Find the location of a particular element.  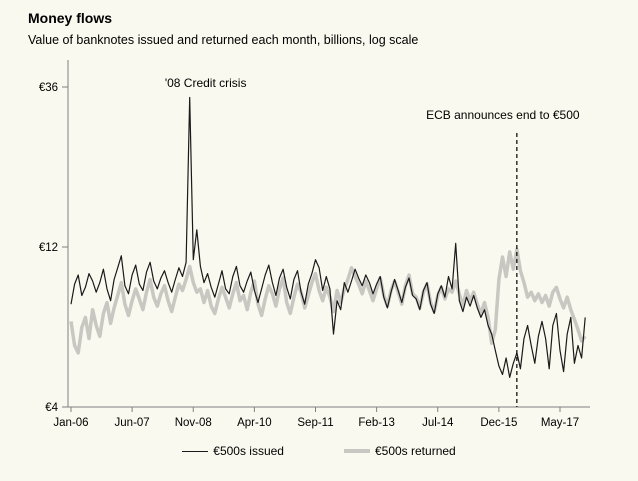

x-tick-label: May-17 is located at coordinates (560, 423).